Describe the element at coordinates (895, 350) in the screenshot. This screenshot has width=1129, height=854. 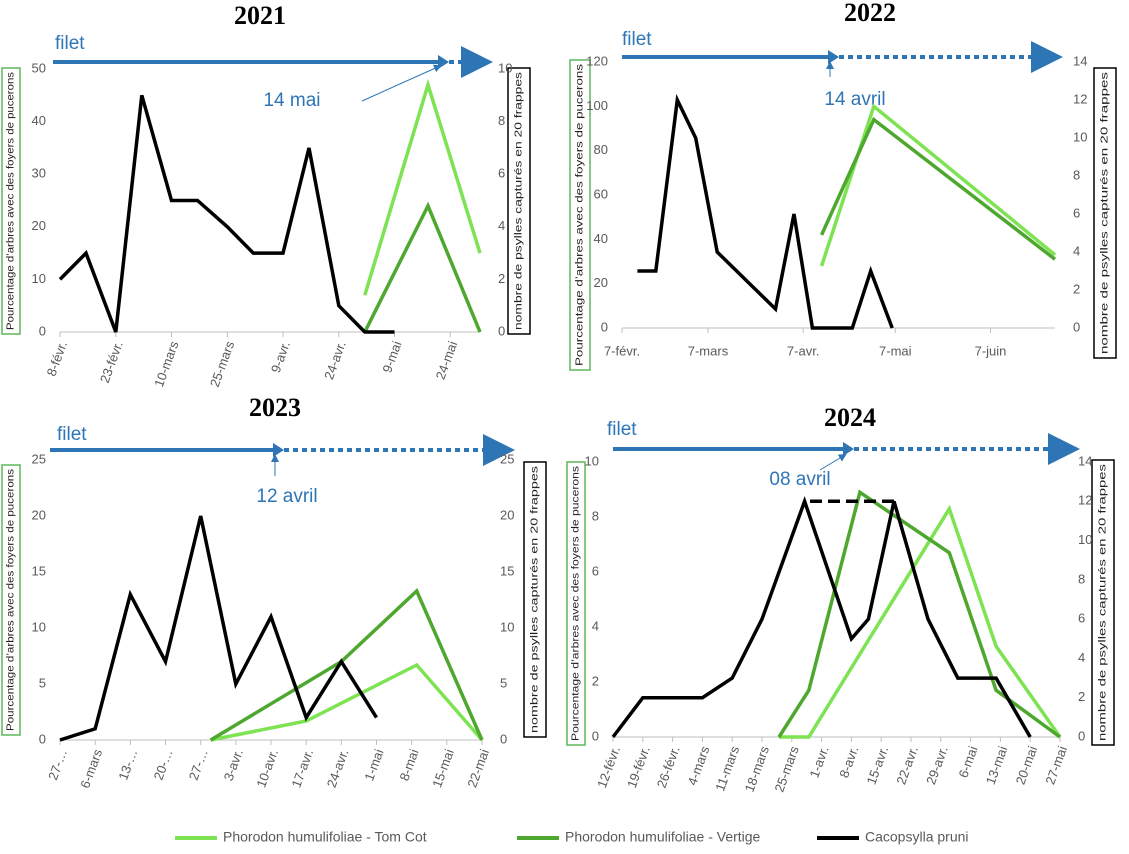
I see `x-tick-label: 7-mai` at that location.